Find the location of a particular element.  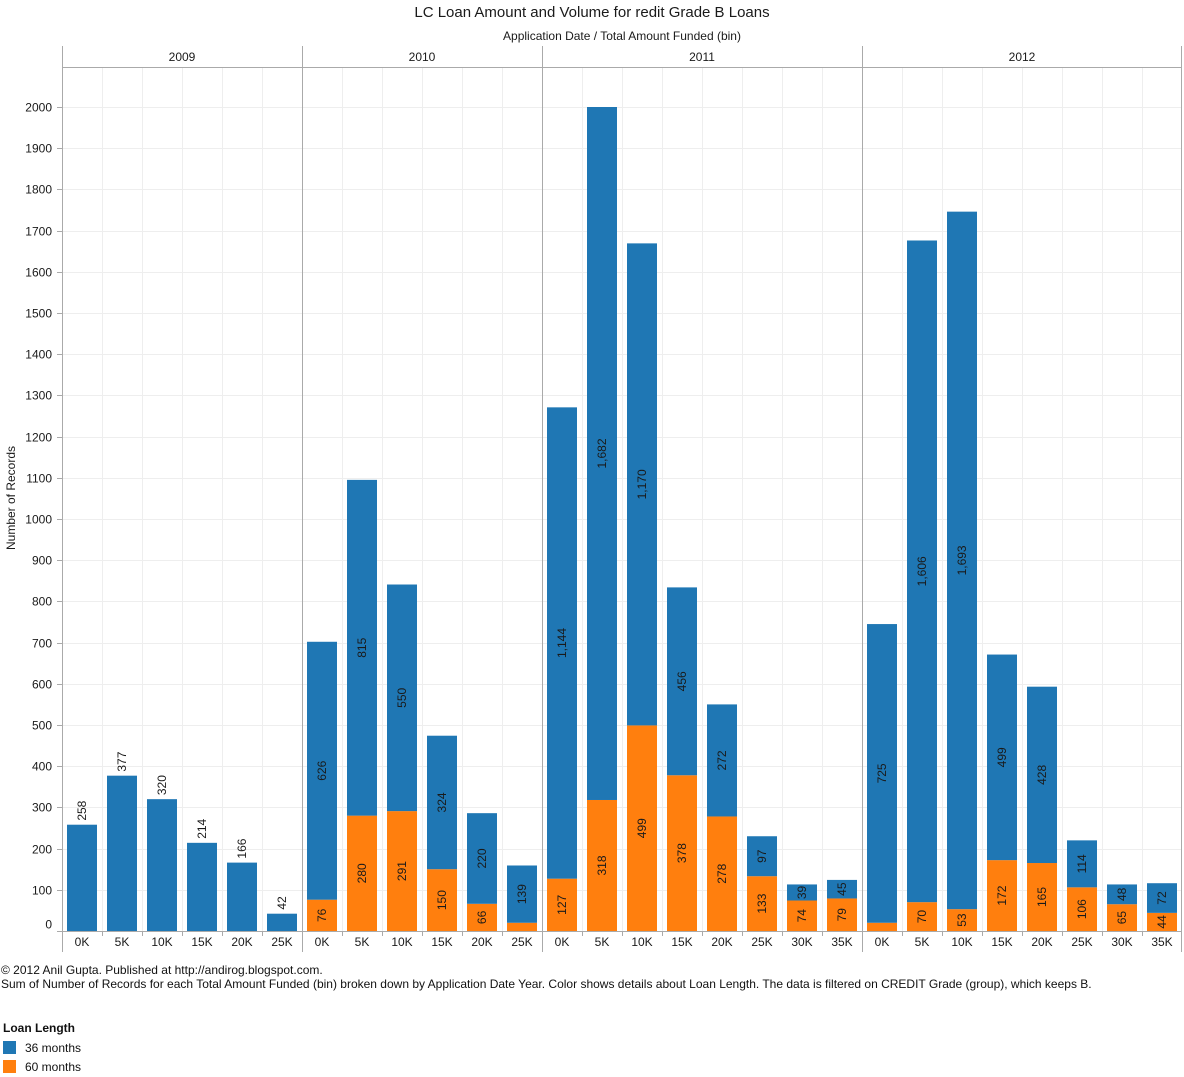

y-tick-label: 1700 is located at coordinates (38, 232).